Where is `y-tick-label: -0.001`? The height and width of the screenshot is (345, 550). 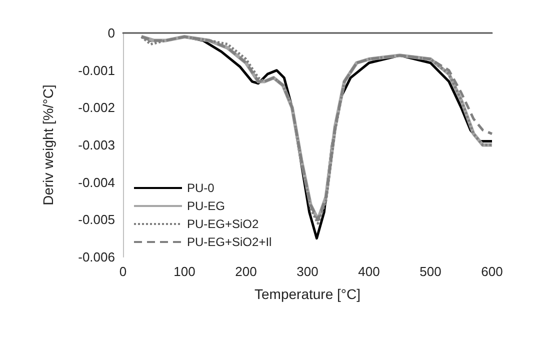
y-tick-label: -0.001 is located at coordinates (96, 70).